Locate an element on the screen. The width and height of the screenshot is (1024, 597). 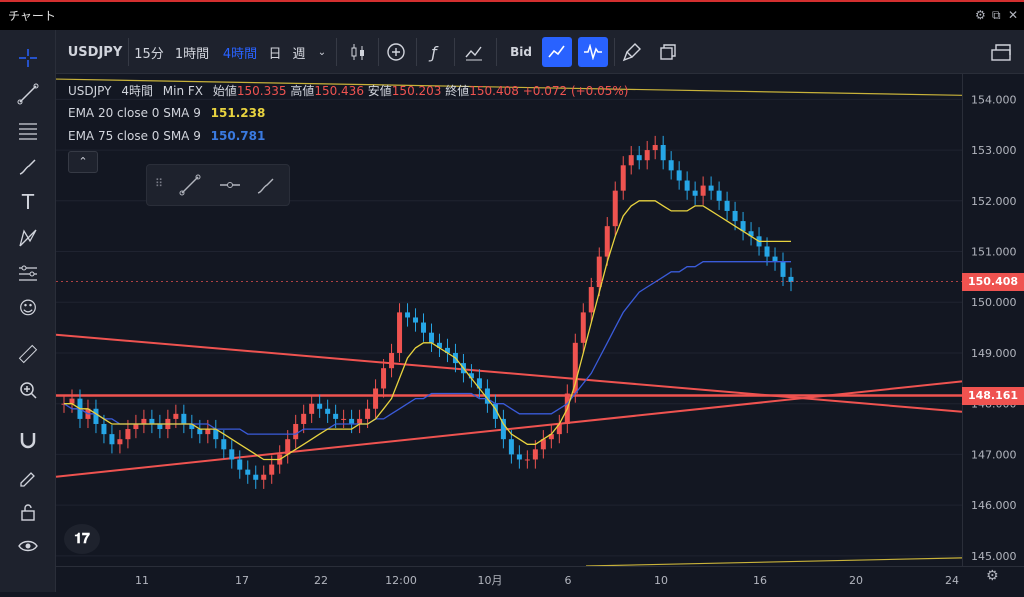
interval-day: 日 is located at coordinates (275, 54).